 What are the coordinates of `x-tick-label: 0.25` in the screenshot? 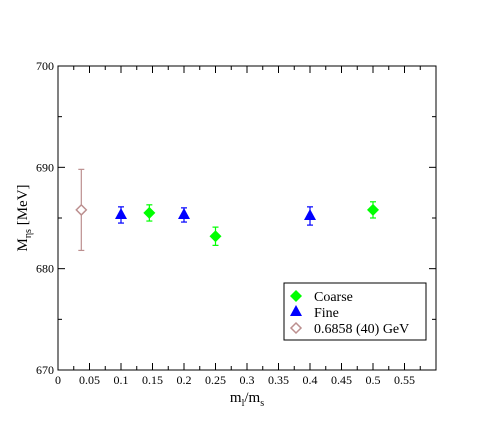 It's located at (215, 380).